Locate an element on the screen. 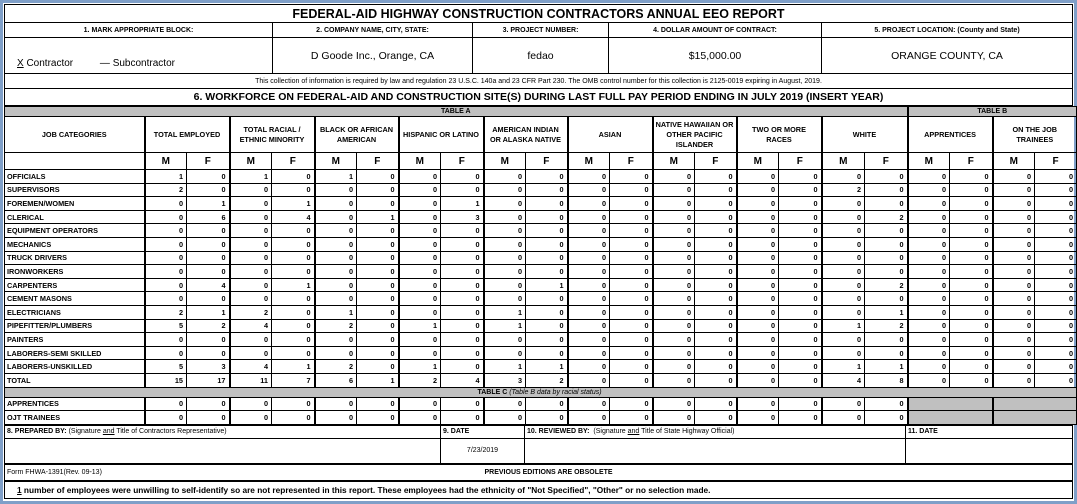 The height and width of the screenshot is (504, 1077). count-cell: 6 is located at coordinates (335, 380).